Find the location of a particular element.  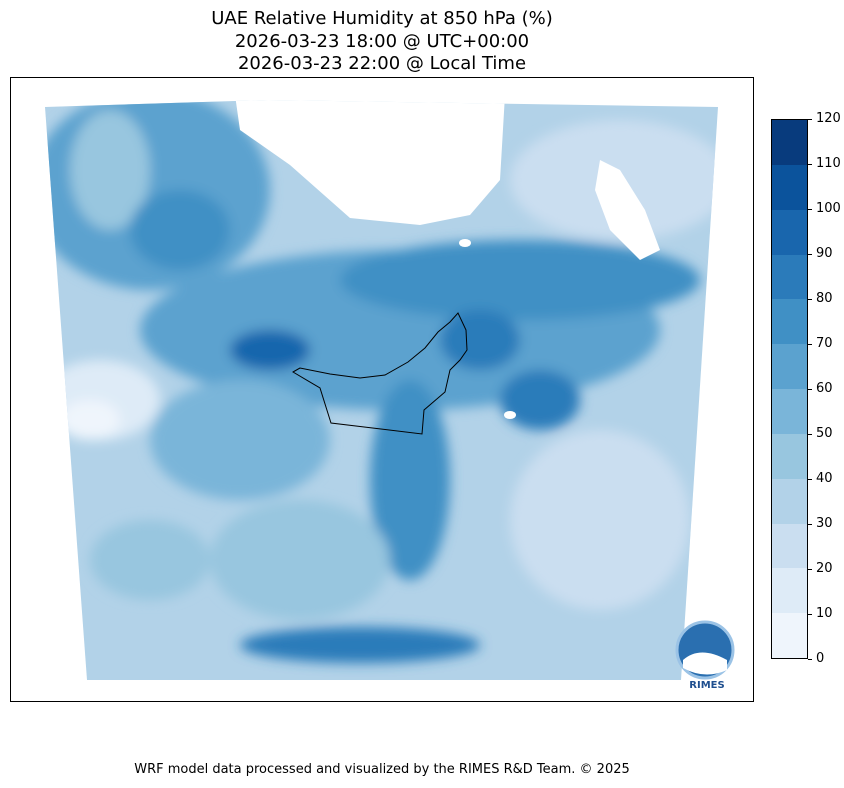

rimes-logo: RIMES is located at coordinates (705, 655).